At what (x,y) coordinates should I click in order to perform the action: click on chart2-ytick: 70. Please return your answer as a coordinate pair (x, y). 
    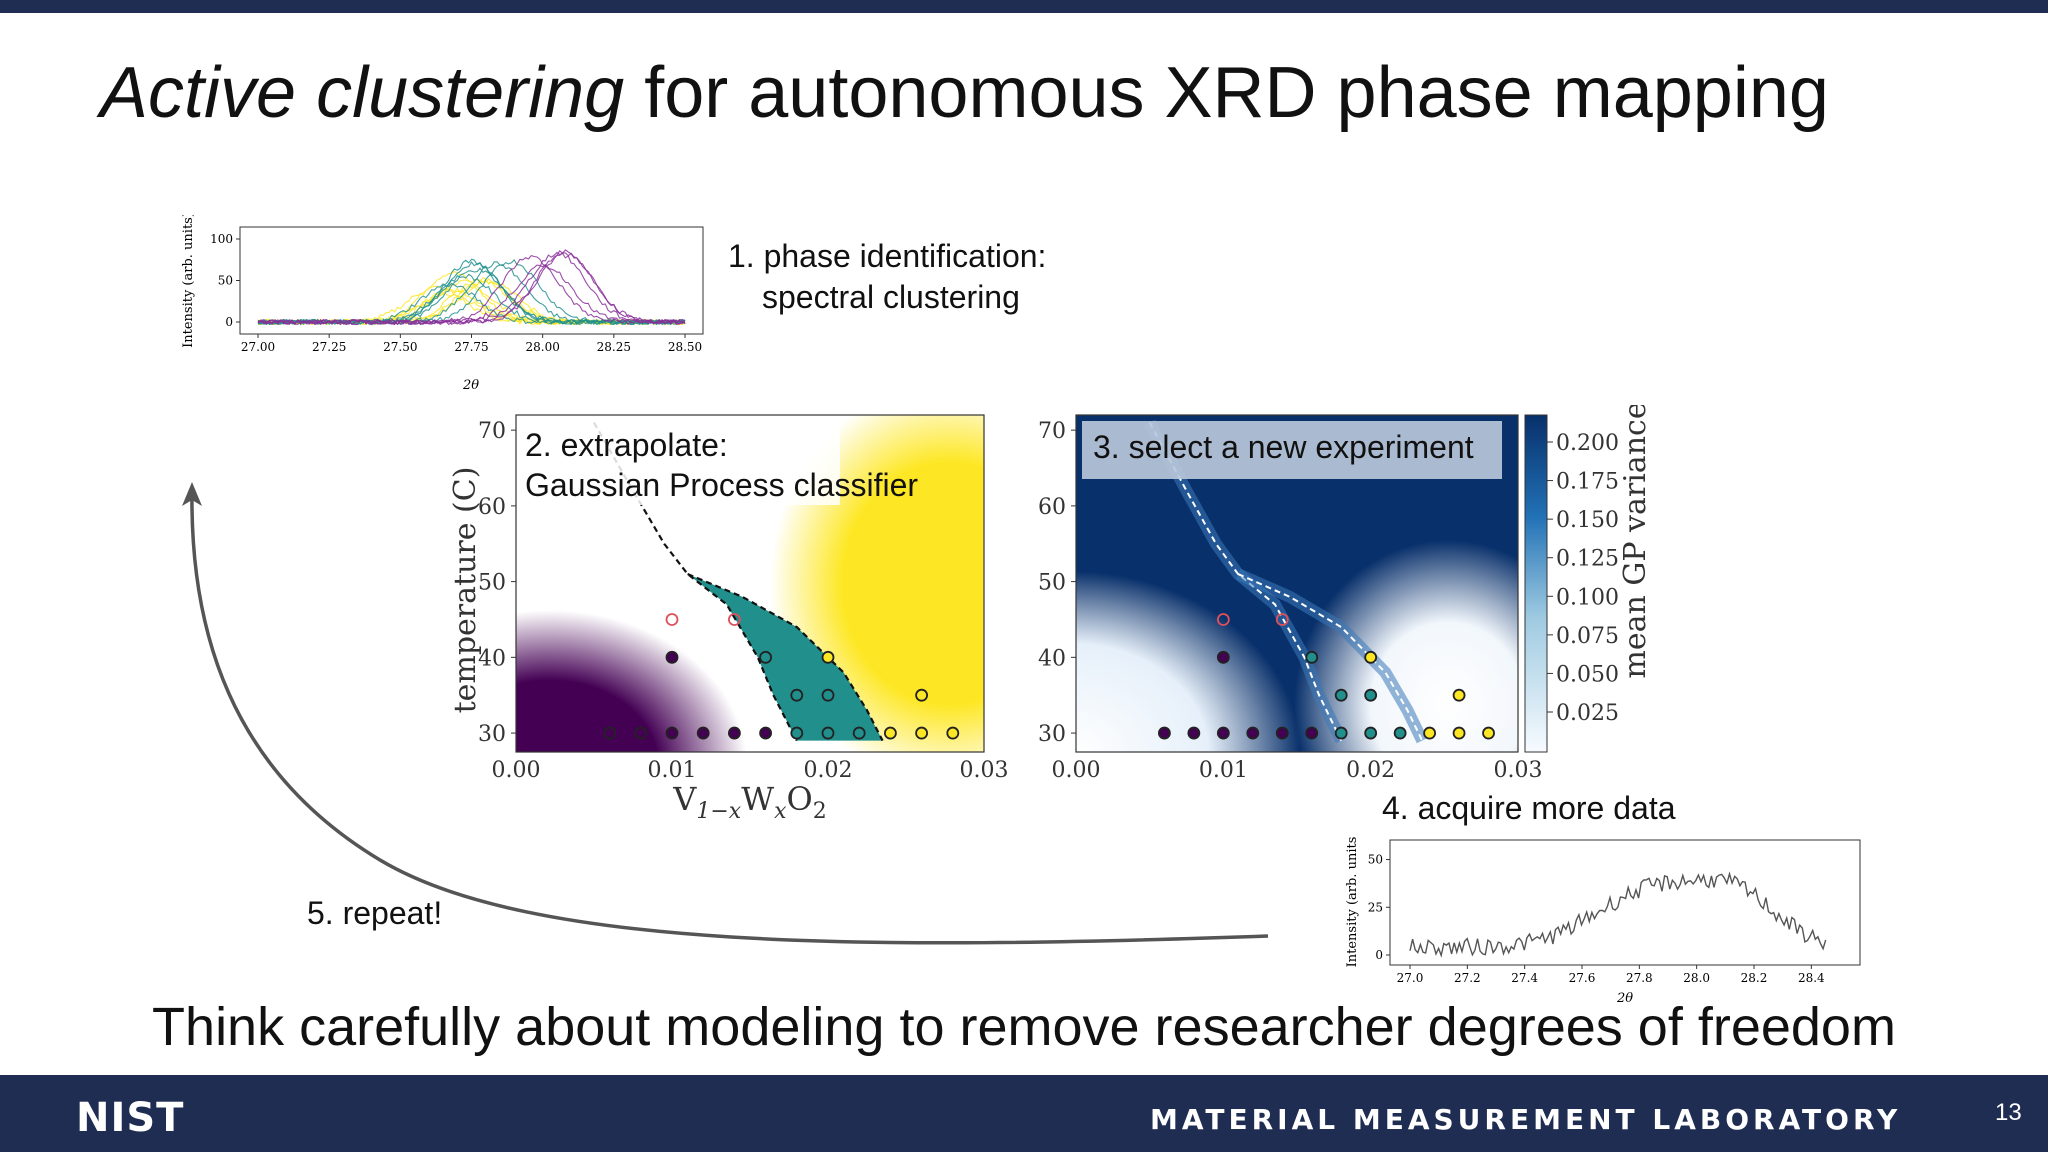
    Looking at the image, I should click on (492, 431).